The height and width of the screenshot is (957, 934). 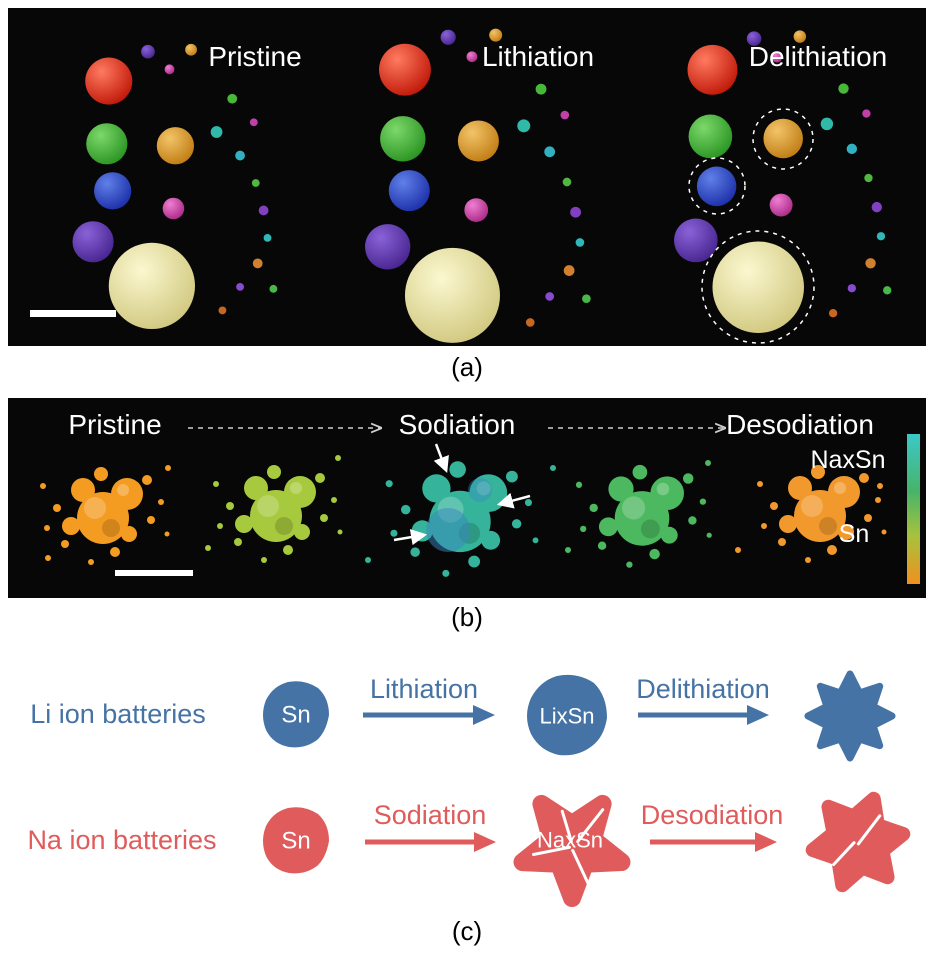 I want to click on delithiation-arrow, so click(x=703, y=715).